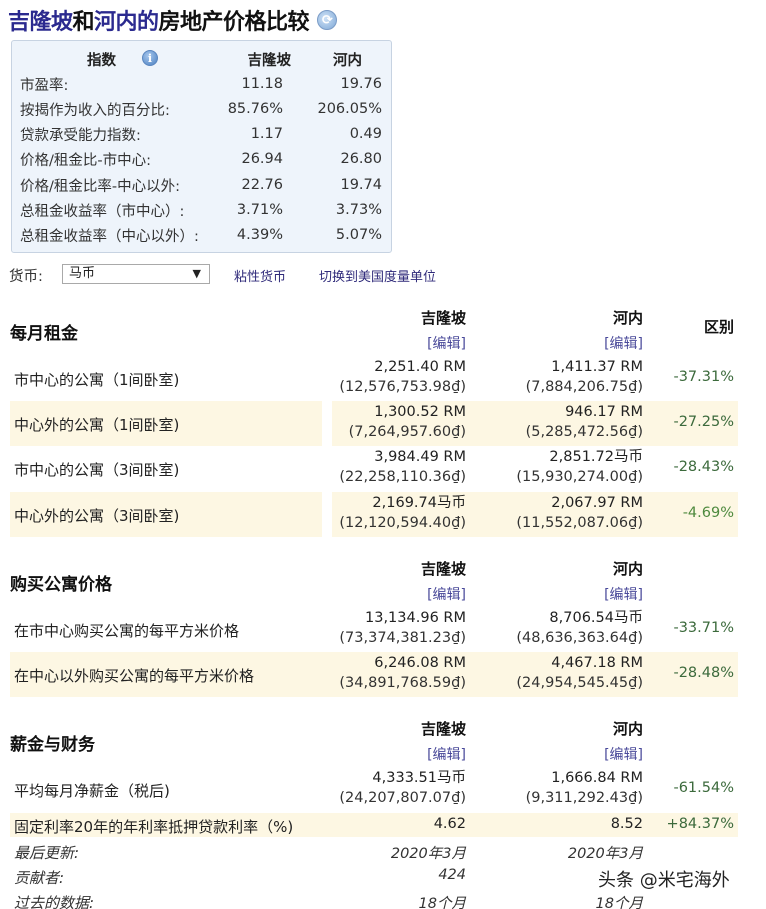 This screenshot has height=909, width=766. Describe the element at coordinates (82, 273) in the screenshot. I see `currency-selected: 马币` at that location.